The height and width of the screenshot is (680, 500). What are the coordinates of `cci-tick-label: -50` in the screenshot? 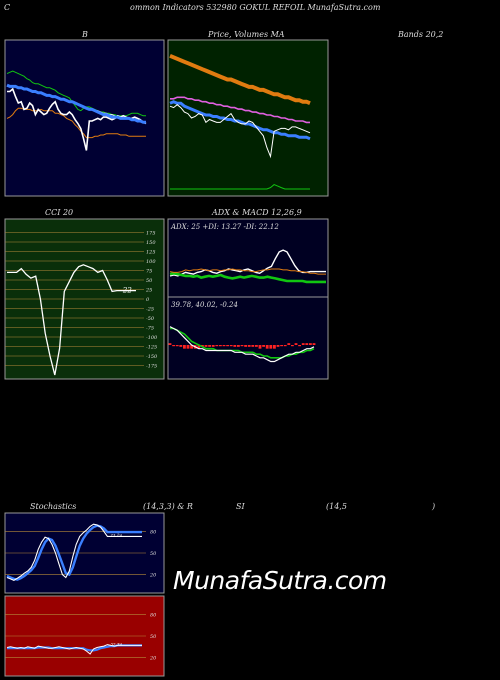 It's located at (150, 319).